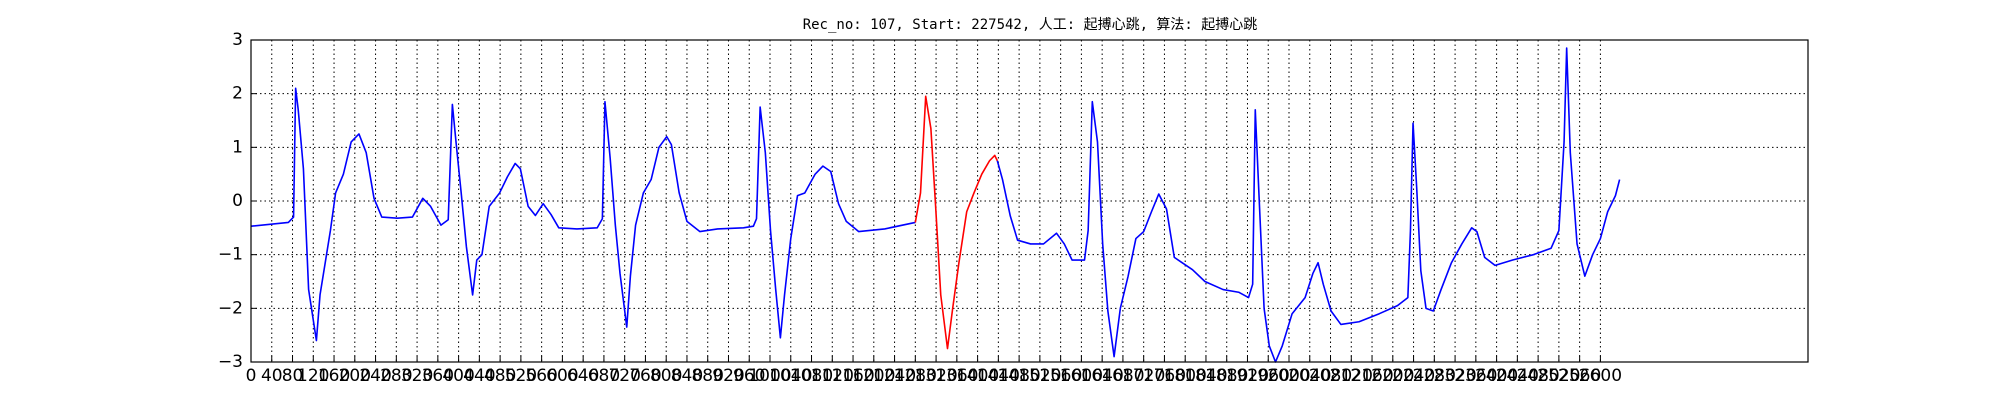  What do you see at coordinates (1122, 376) in the screenshot?
I see `x-tick-label: 1680` at bounding box center [1122, 376].